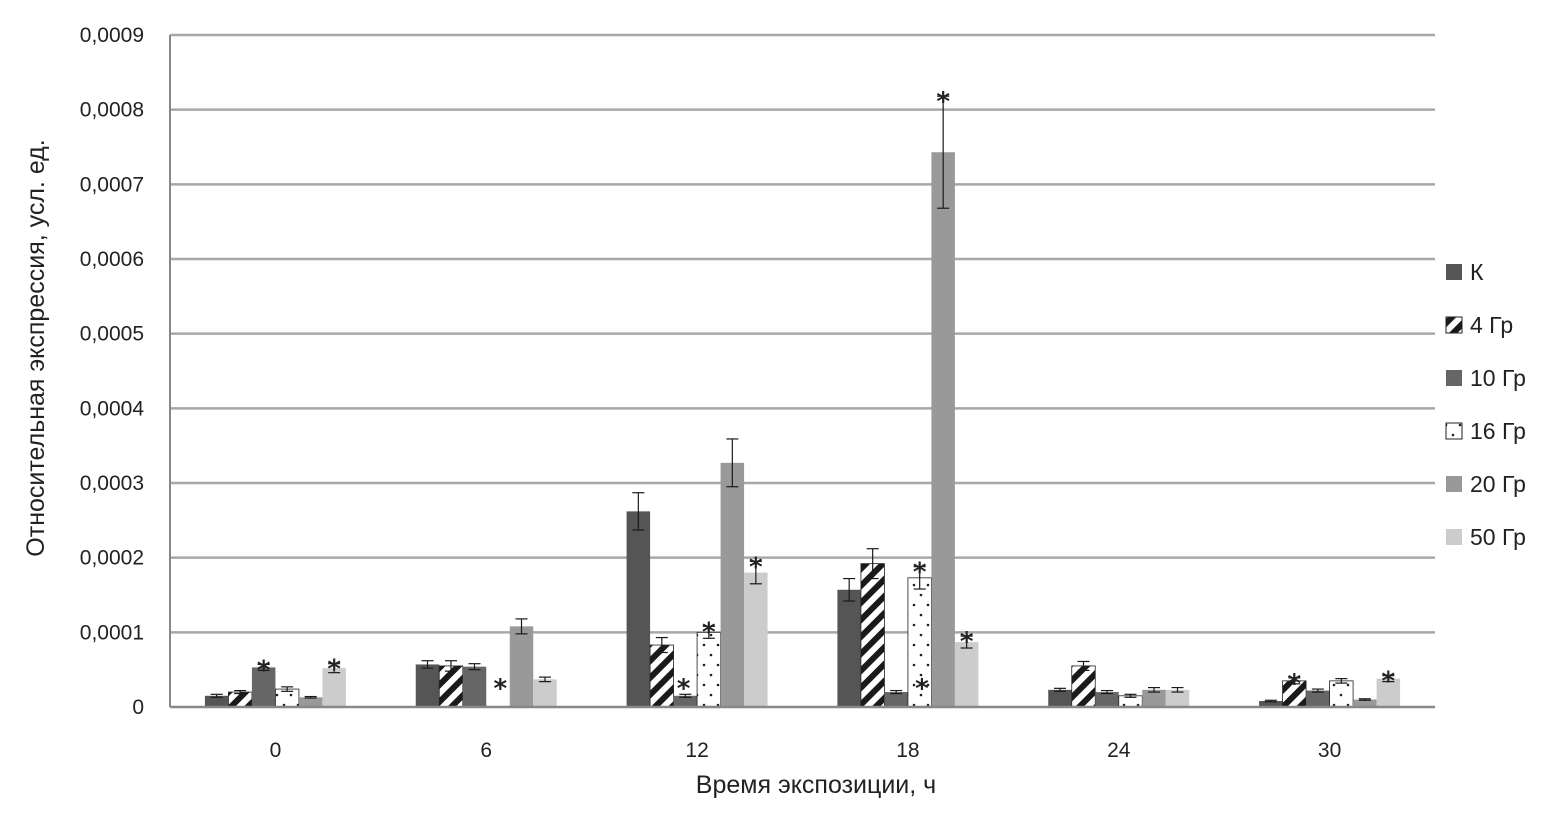  What do you see at coordinates (138, 707) in the screenshot?
I see `y-tick-label: 0` at bounding box center [138, 707].